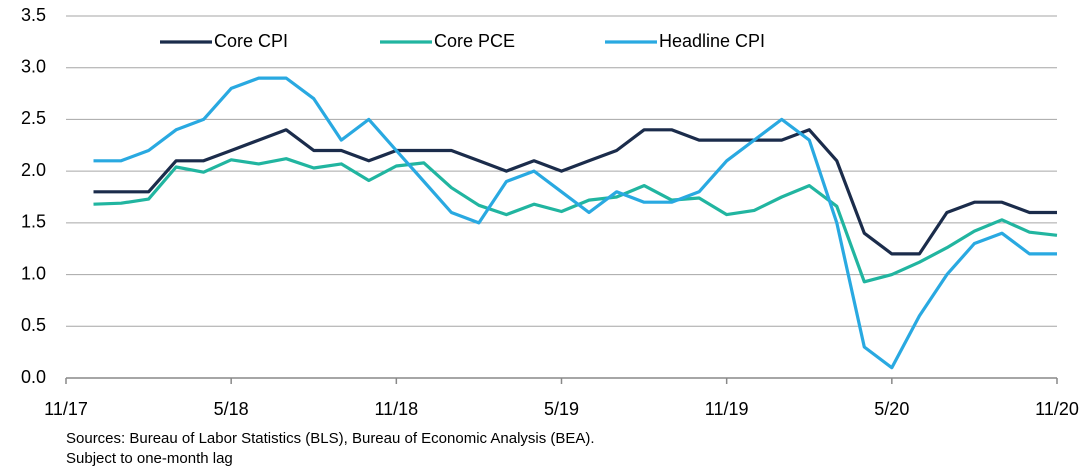 The height and width of the screenshot is (469, 1091). I want to click on x-tick-label: 11/20, so click(1057, 409).